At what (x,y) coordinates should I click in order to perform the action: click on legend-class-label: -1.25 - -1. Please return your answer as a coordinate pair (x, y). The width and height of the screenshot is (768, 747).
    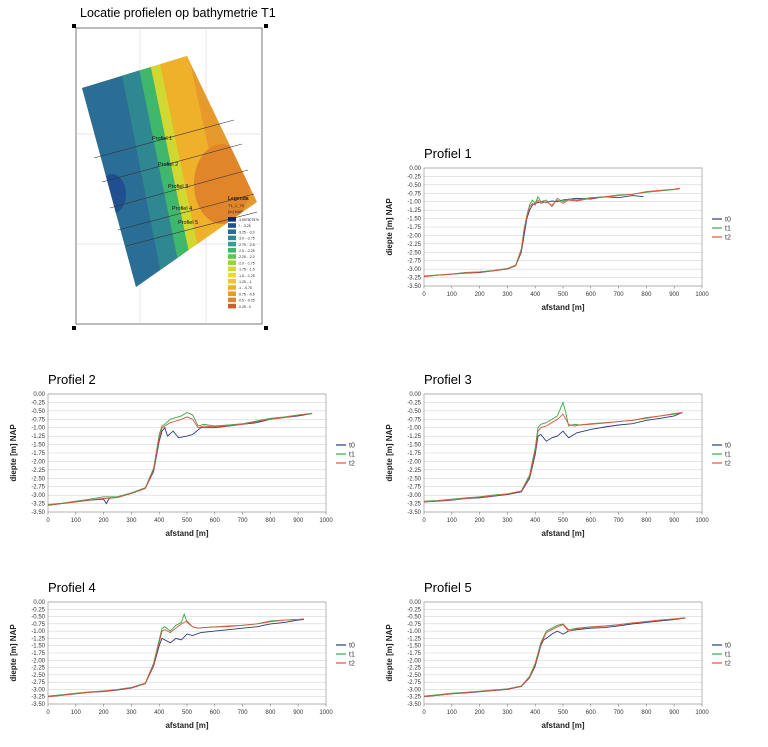
    Looking at the image, I should click on (245, 282).